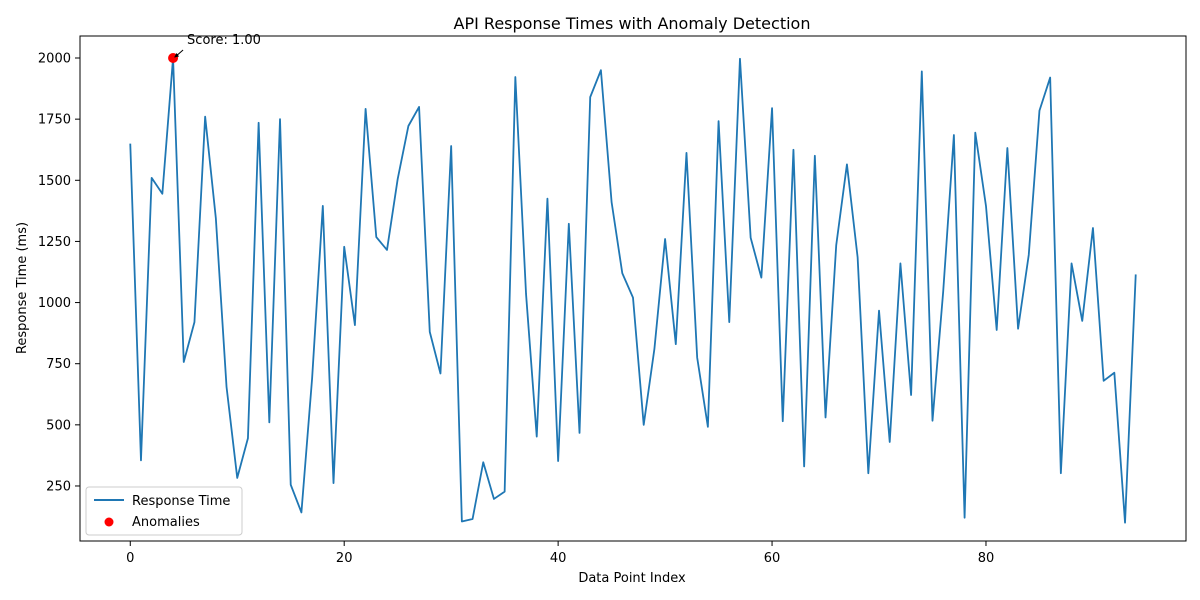 This screenshot has height=600, width=1200. Describe the element at coordinates (772, 558) in the screenshot. I see `x-tick-label: 60` at that location.